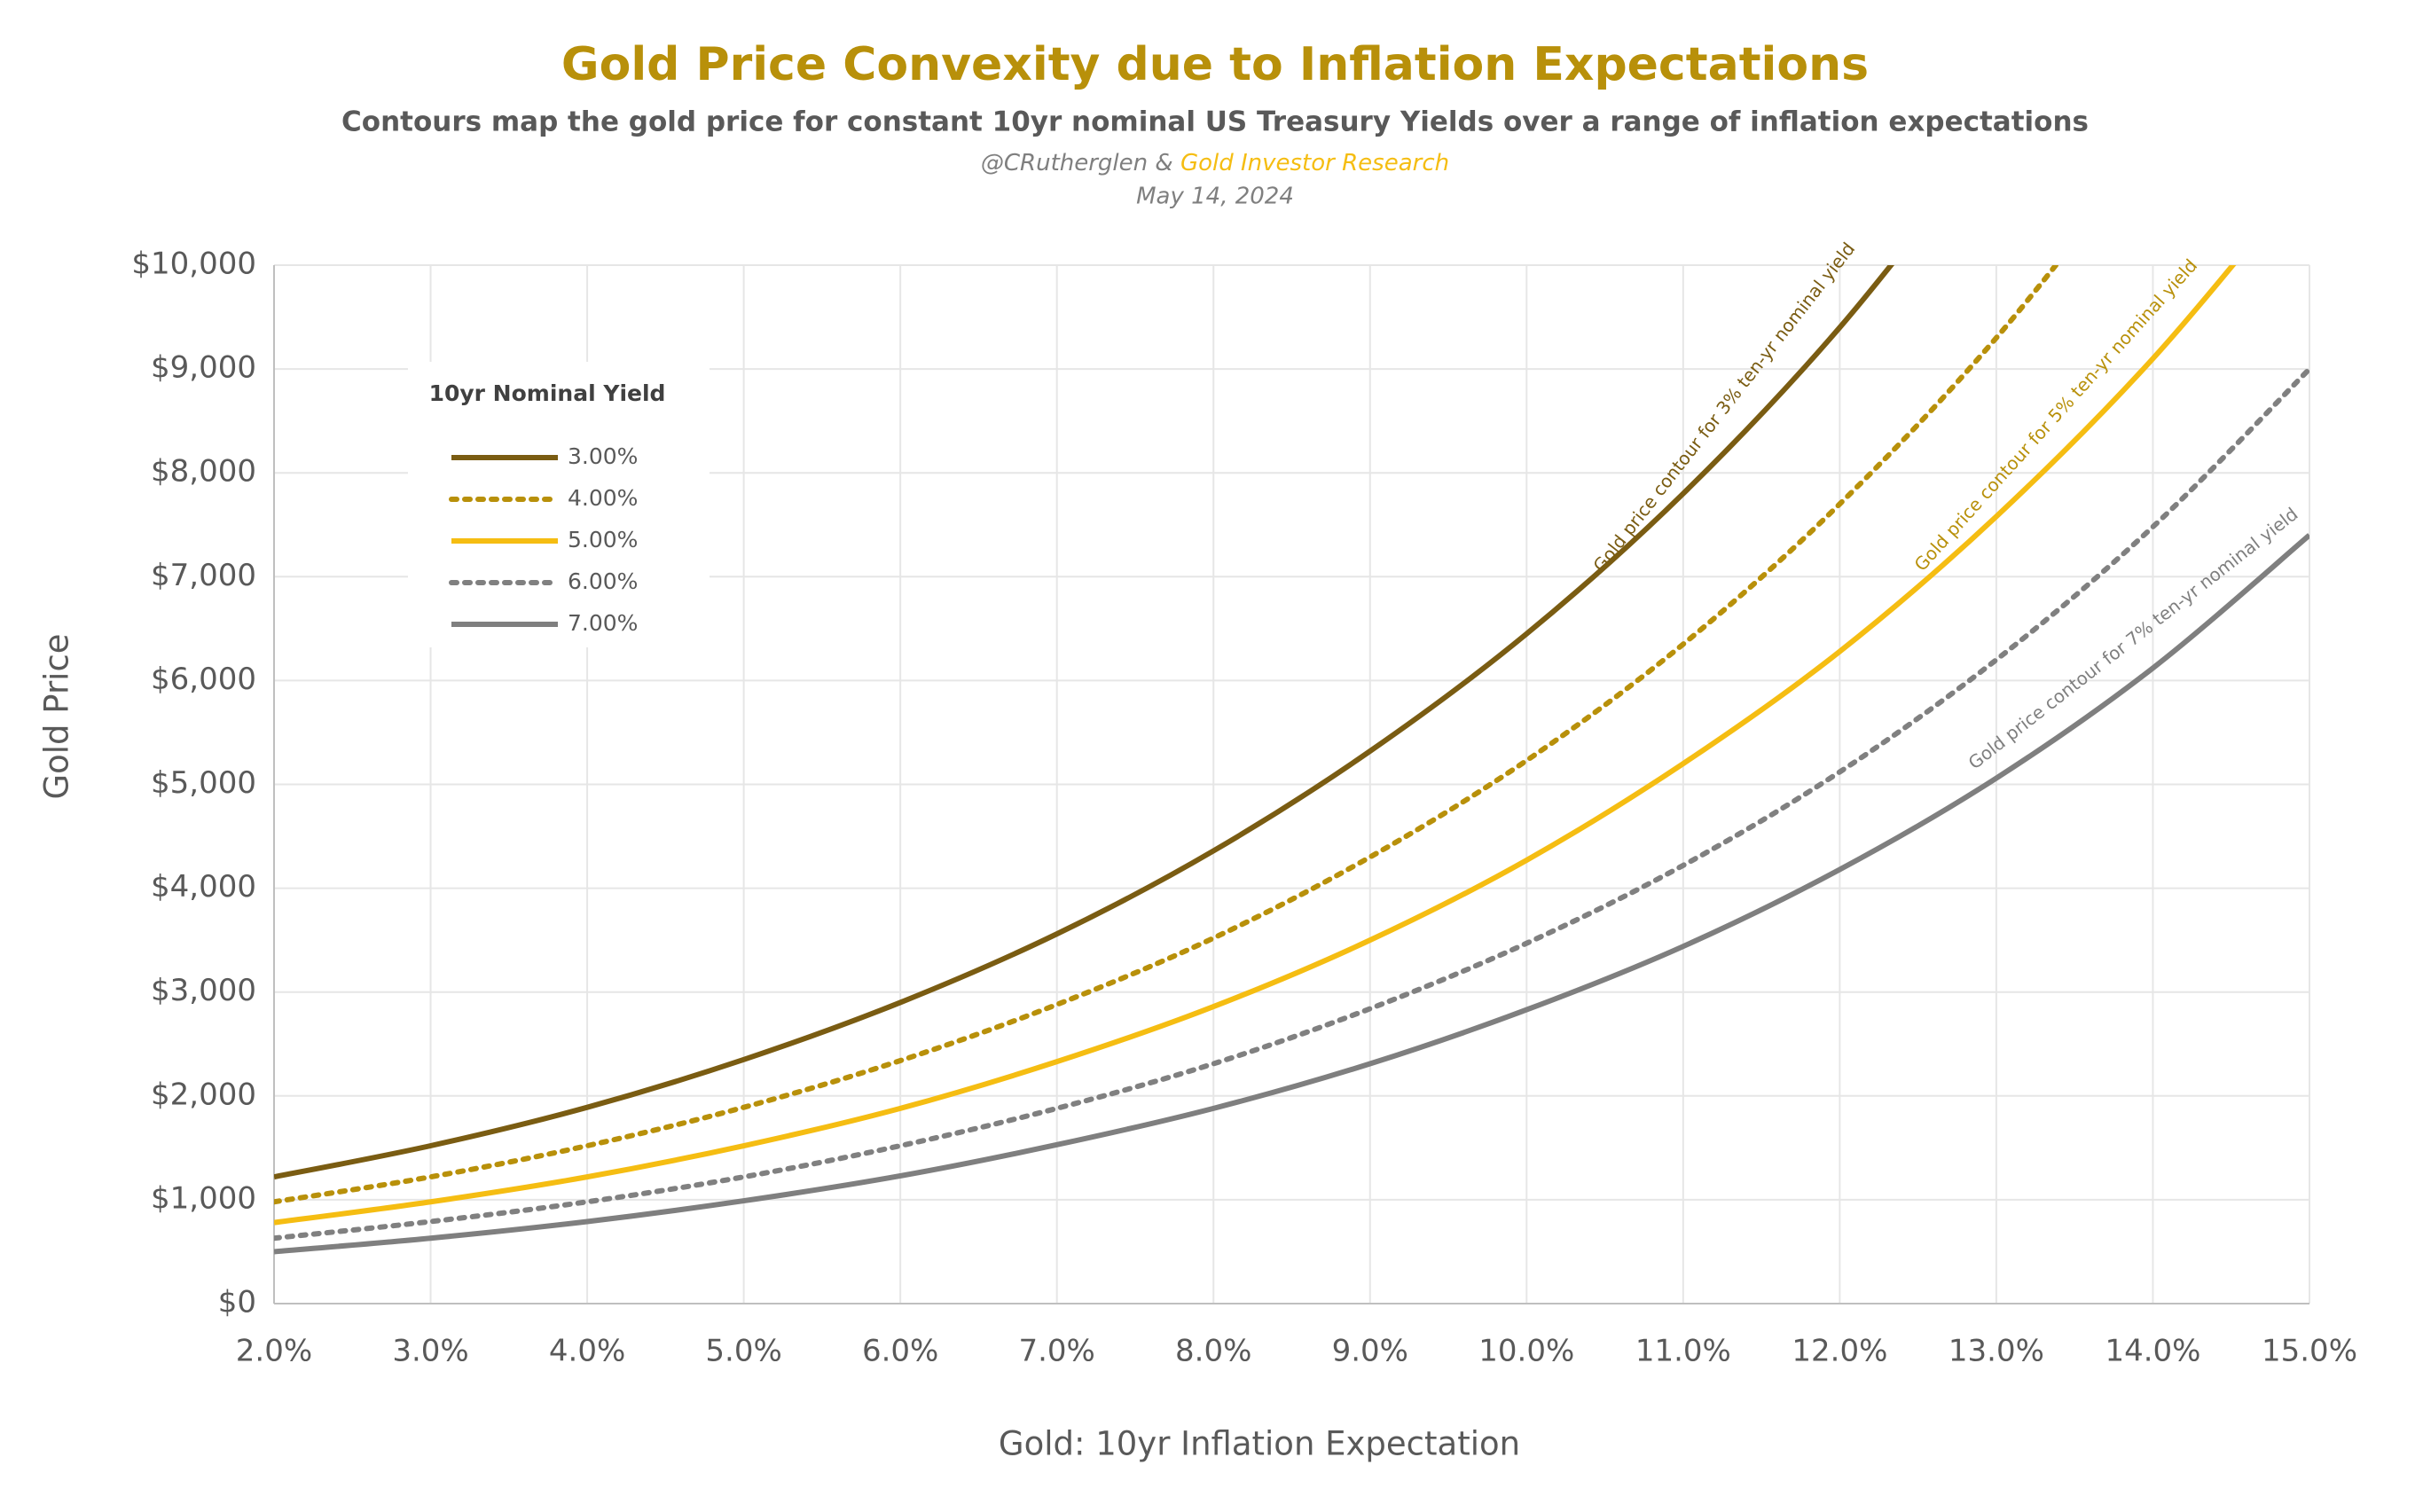  What do you see at coordinates (547, 393) in the screenshot?
I see `legend-title: 10yr Nominal Yield` at bounding box center [547, 393].